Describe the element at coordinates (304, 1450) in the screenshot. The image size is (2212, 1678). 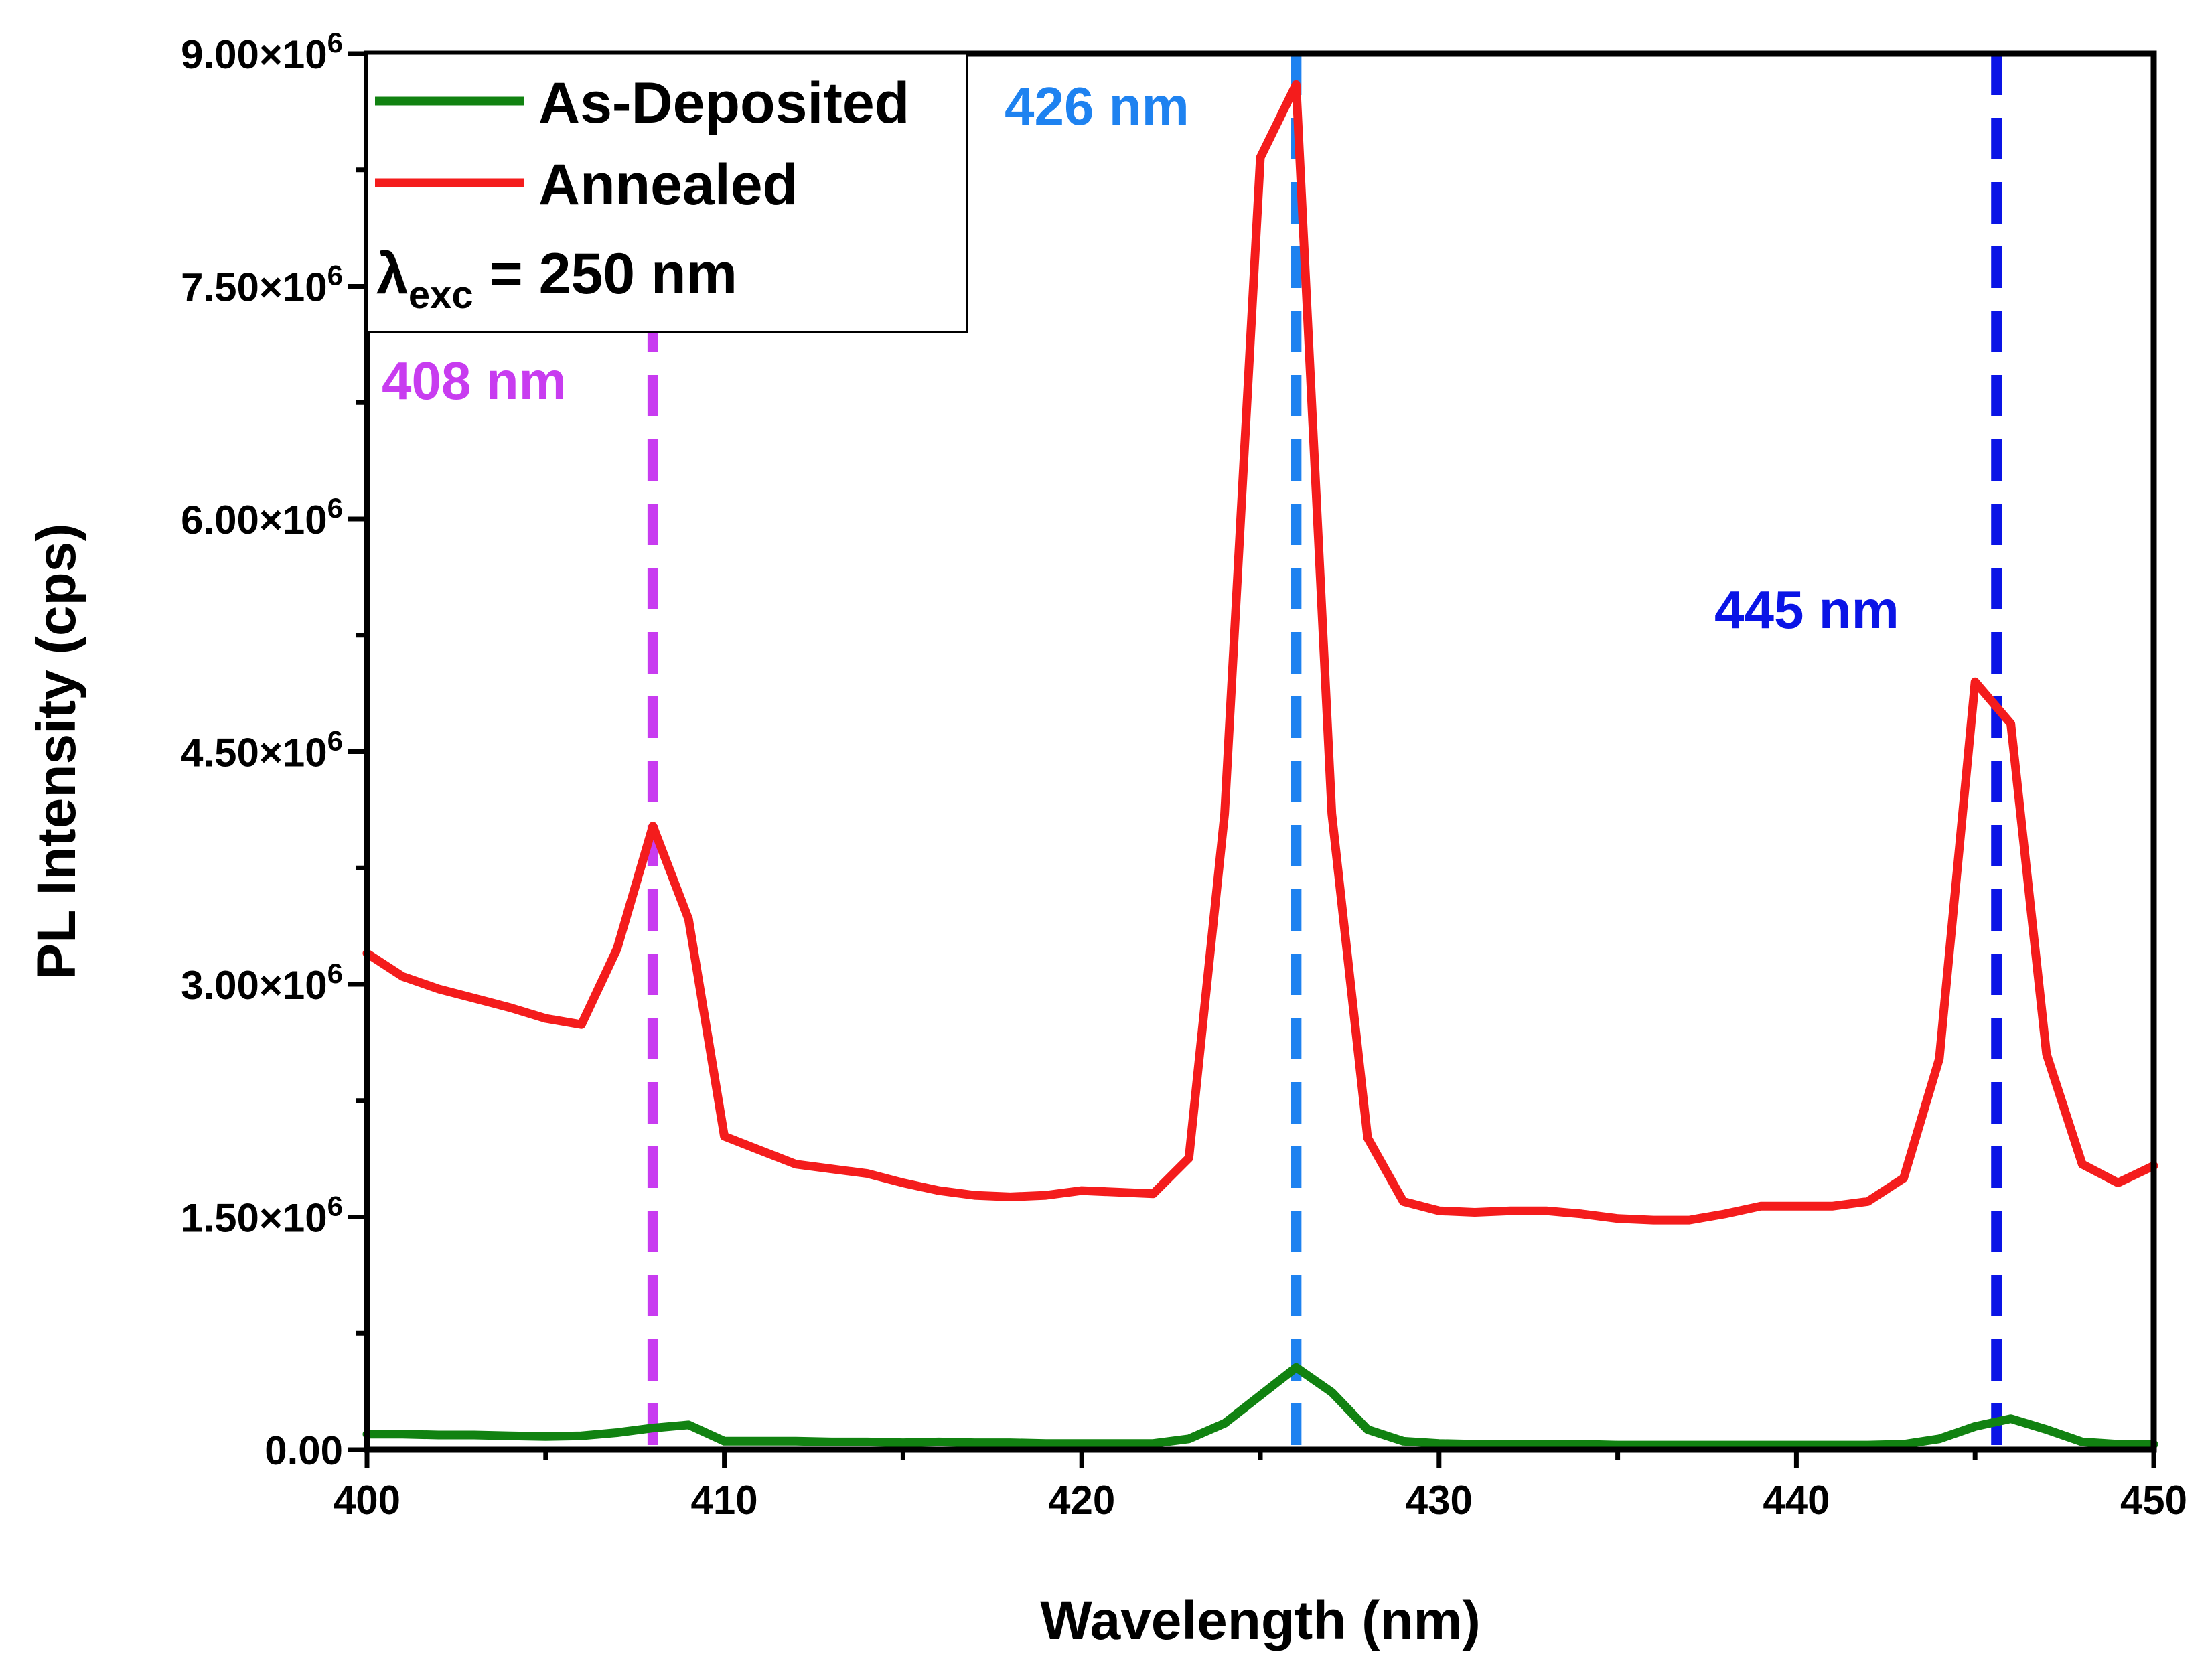
I see `y-tick-label: 0.00` at that location.